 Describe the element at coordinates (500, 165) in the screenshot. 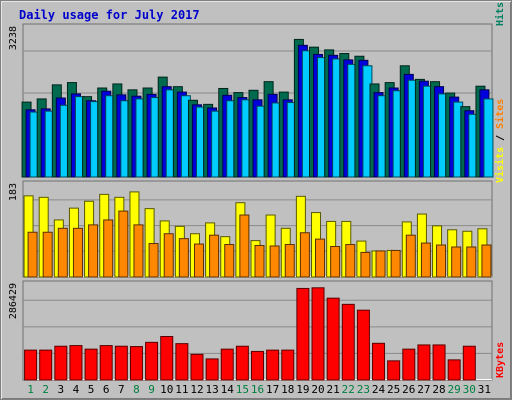

I see `legend-item: Visits` at that location.